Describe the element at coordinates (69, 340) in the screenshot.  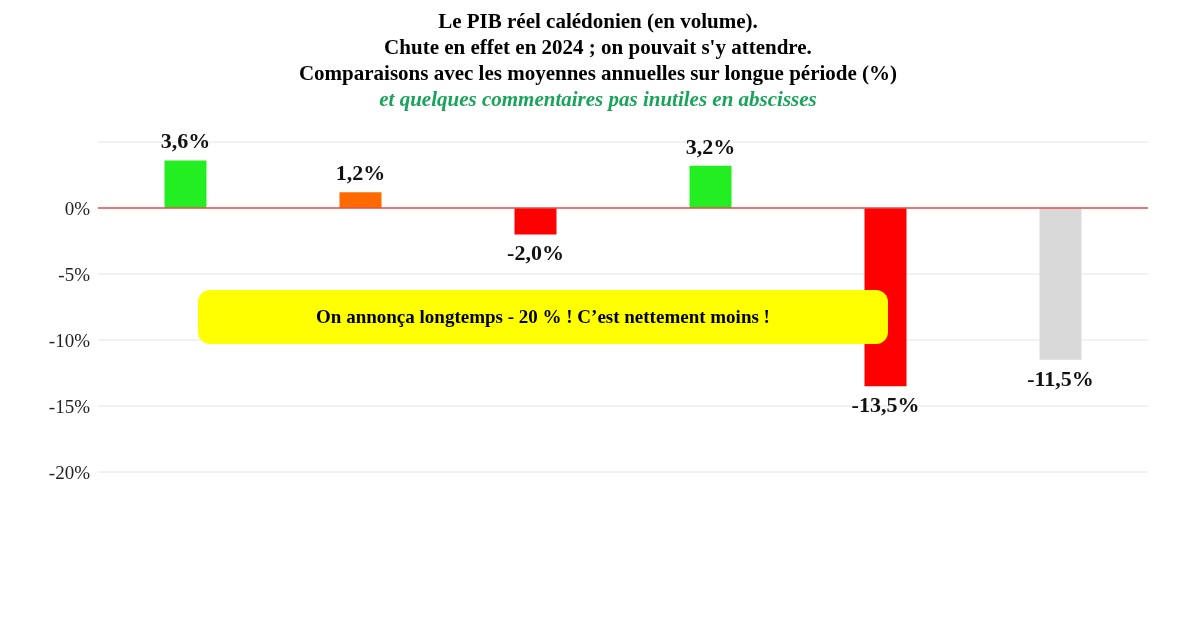
I see `y-tick-label: -10%` at that location.